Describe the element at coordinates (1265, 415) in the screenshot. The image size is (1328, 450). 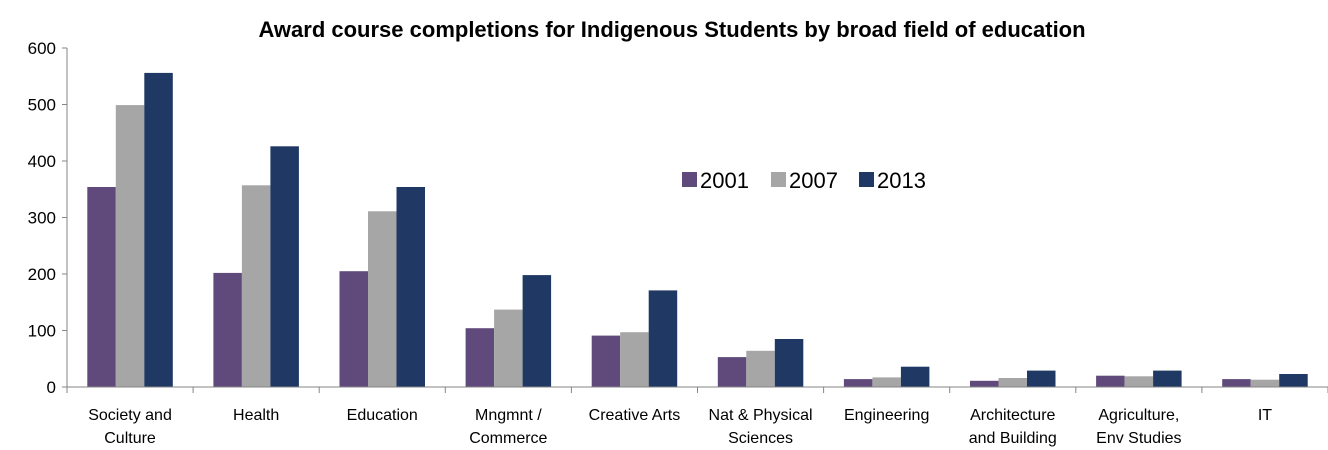
I see `x-category-label: IT` at that location.